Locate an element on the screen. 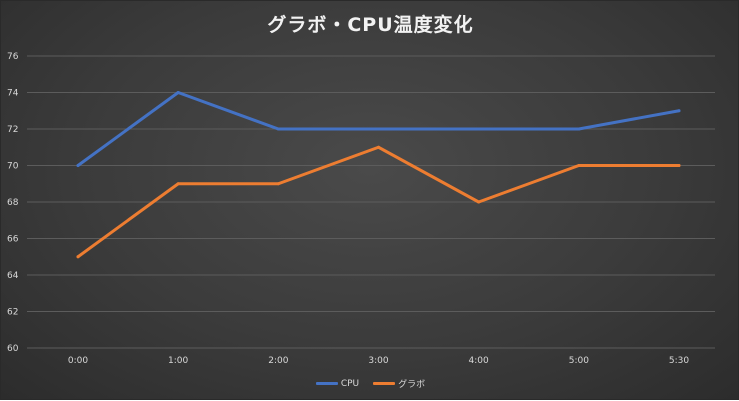  y-tick-label: 64 is located at coordinates (13, 276).